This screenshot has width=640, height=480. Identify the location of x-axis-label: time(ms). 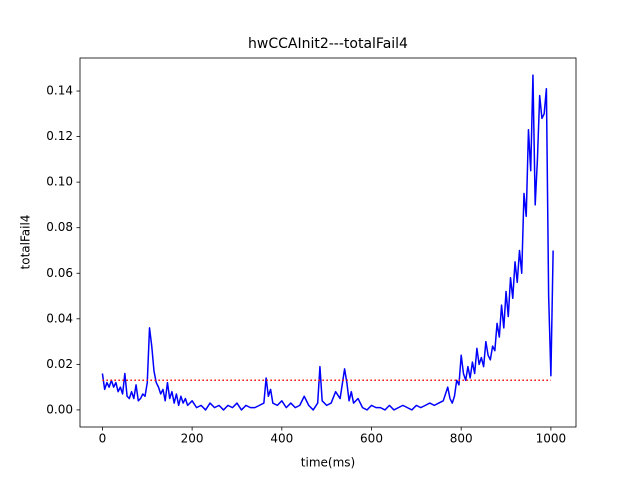
(328, 463).